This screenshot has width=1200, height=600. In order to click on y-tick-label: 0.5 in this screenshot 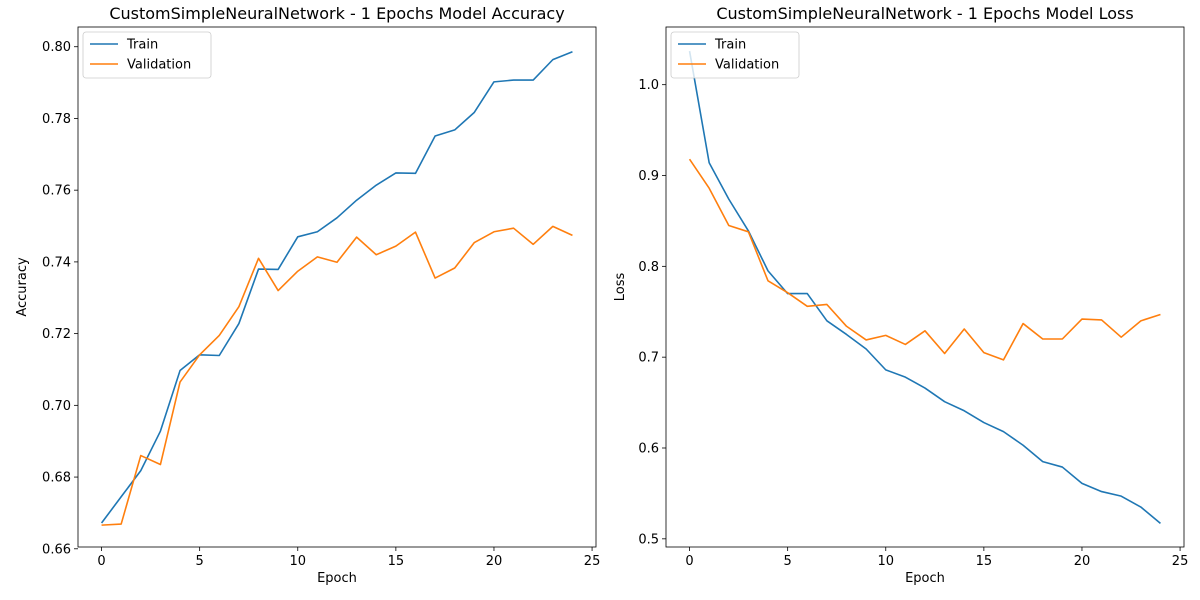, I will do `click(648, 539)`.